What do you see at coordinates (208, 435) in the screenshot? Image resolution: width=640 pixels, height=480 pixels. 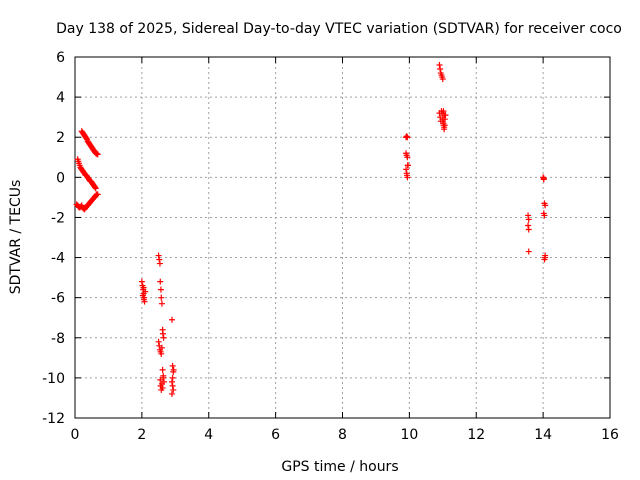 I see `x-tick-label: 4` at bounding box center [208, 435].